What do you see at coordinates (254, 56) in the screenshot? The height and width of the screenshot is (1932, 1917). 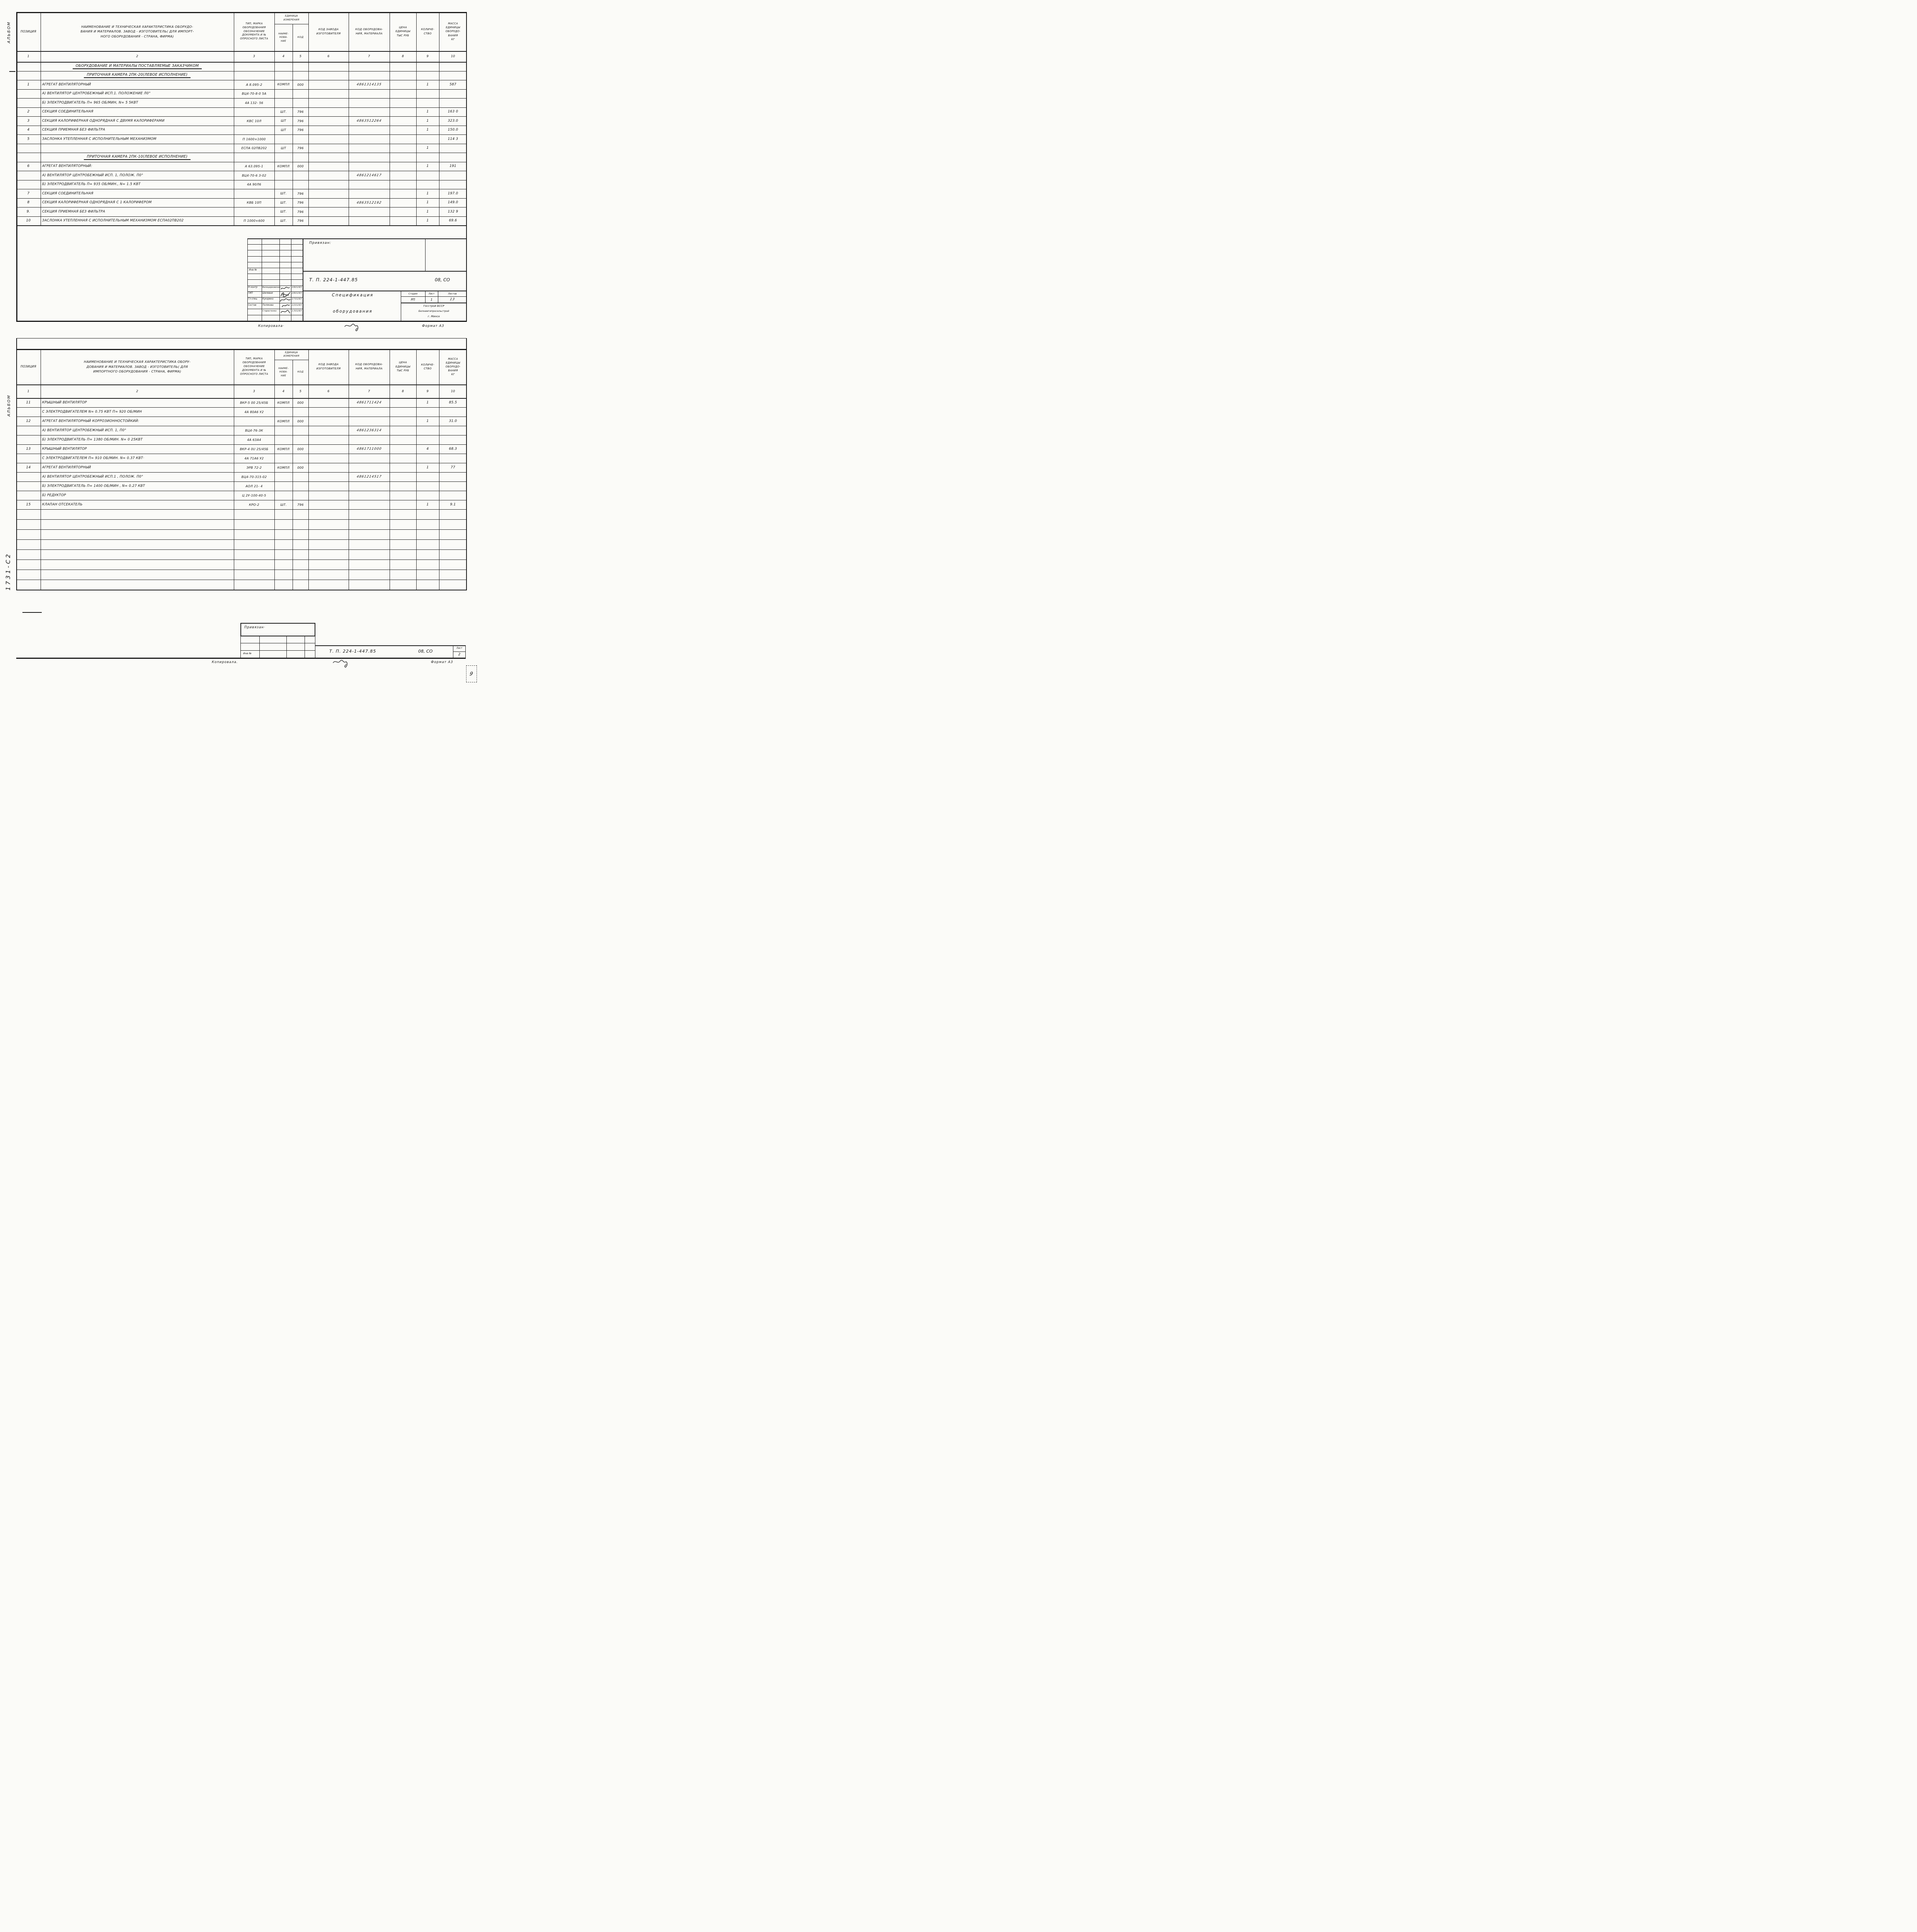 I see `column-number-line: 3` at bounding box center [254, 56].